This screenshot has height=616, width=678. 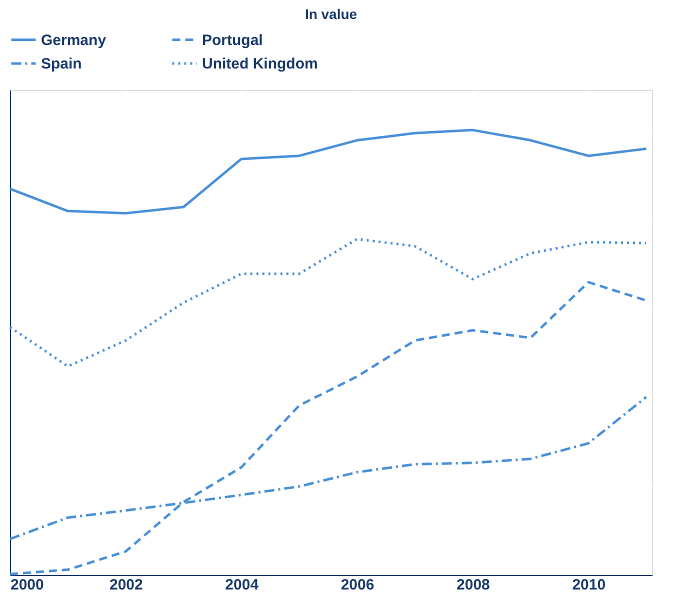 What do you see at coordinates (126, 585) in the screenshot?
I see `x-tick-label: 2002` at bounding box center [126, 585].